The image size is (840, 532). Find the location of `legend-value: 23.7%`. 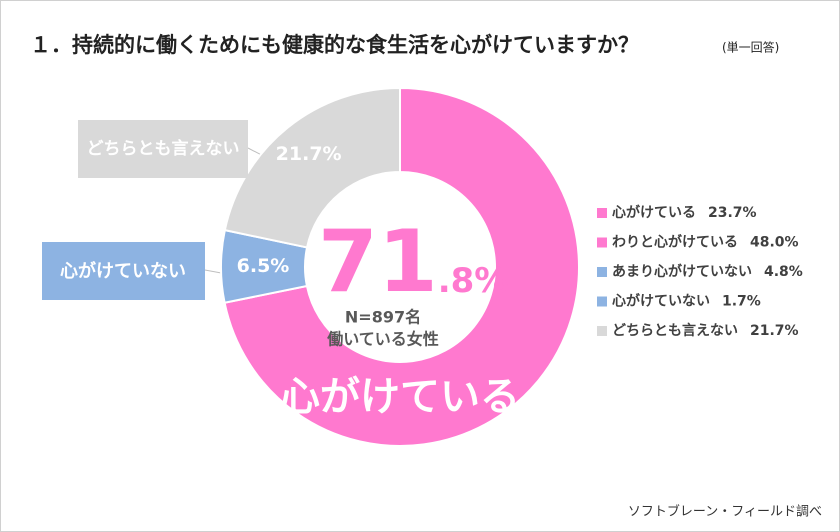

legend-value: 23.7% is located at coordinates (732, 213).